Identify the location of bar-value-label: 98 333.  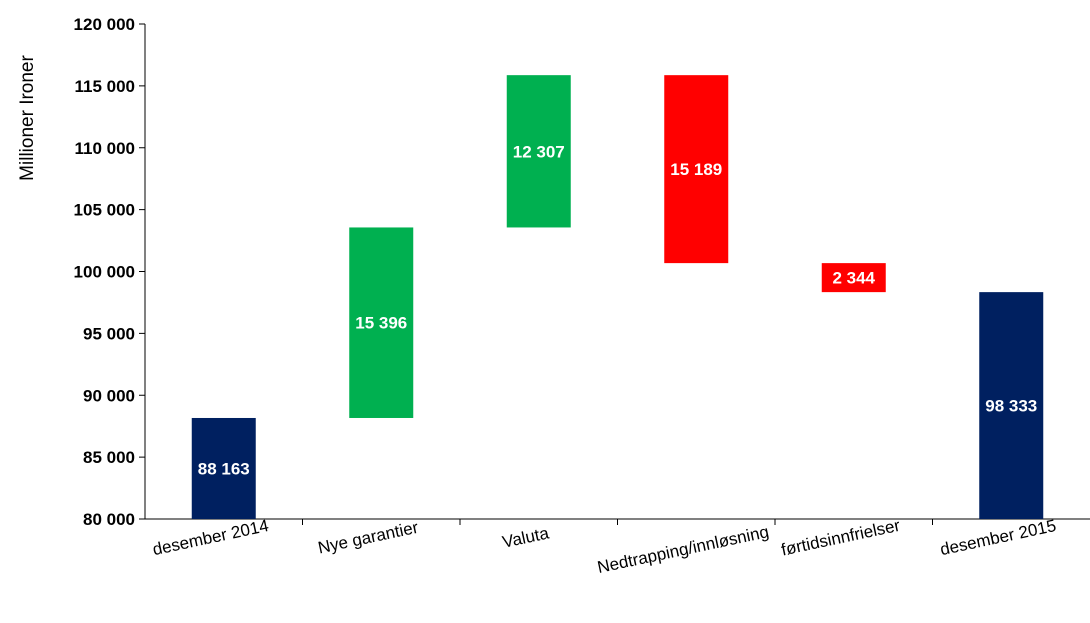
(1011, 406).